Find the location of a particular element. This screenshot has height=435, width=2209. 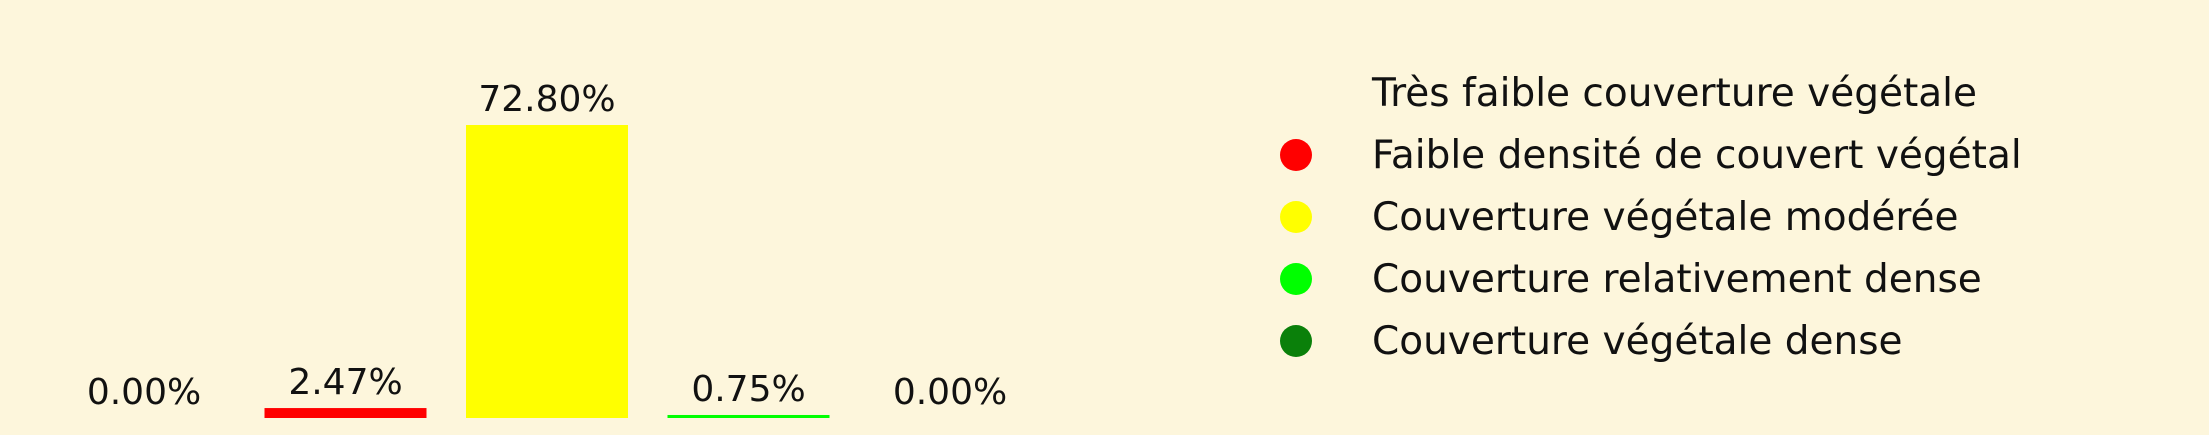

legend-label: Couverture végétale dense is located at coordinates (1637, 341).